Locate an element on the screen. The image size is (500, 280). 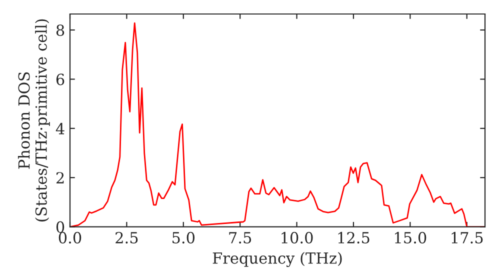
x-tick-label: 15.0 is located at coordinates (410, 238).